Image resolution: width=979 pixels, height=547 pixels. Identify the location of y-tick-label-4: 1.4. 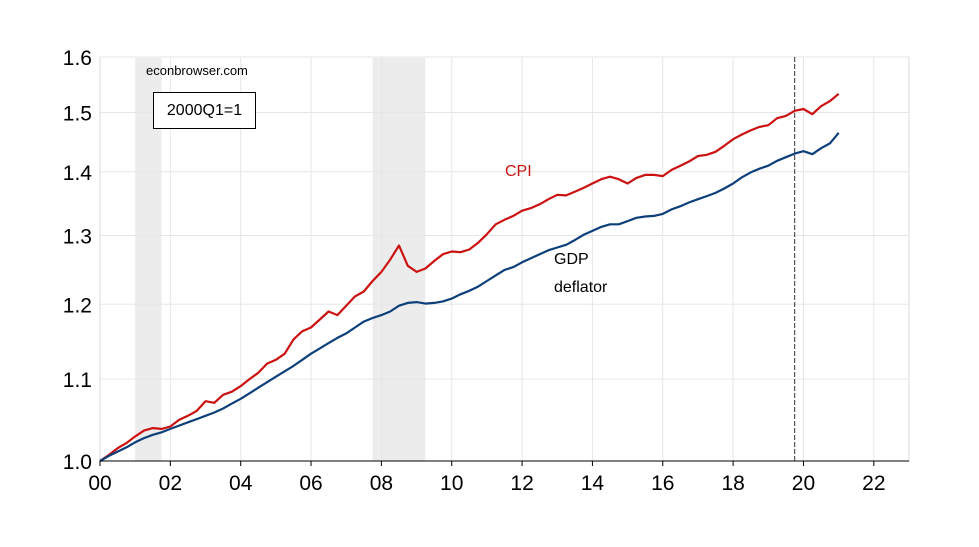
(78, 173).